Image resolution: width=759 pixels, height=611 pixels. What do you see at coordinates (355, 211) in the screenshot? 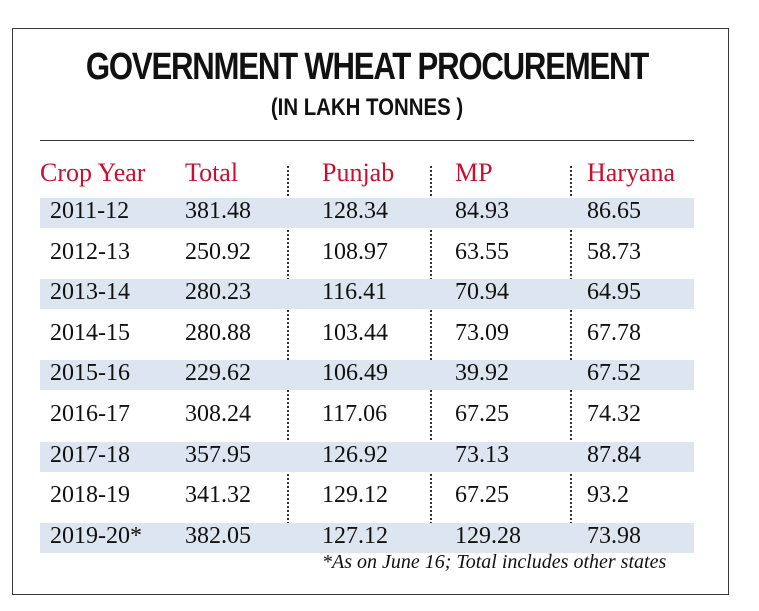
I see `table-cell: 128.34` at bounding box center [355, 211].